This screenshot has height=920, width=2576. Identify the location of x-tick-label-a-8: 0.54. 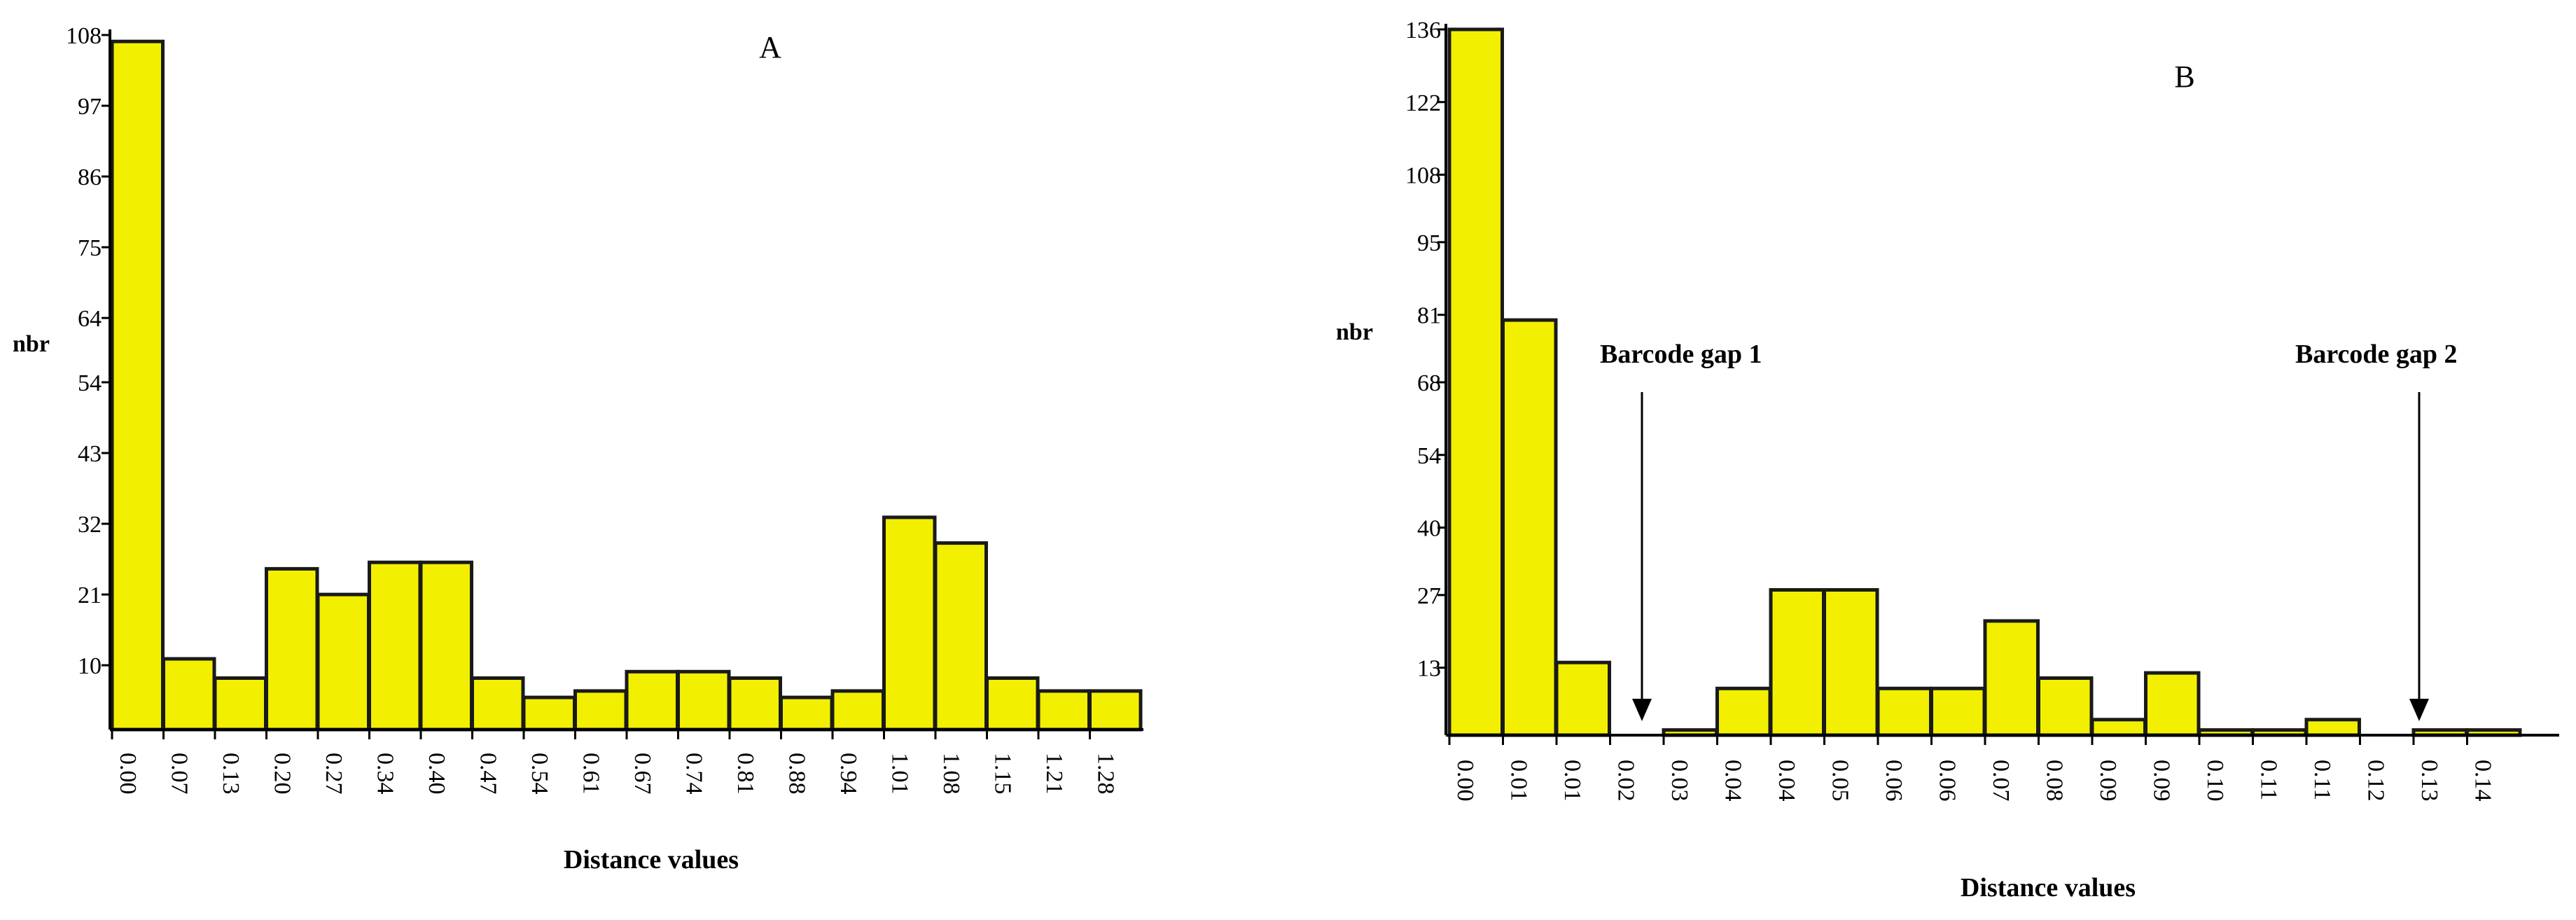
(539, 774).